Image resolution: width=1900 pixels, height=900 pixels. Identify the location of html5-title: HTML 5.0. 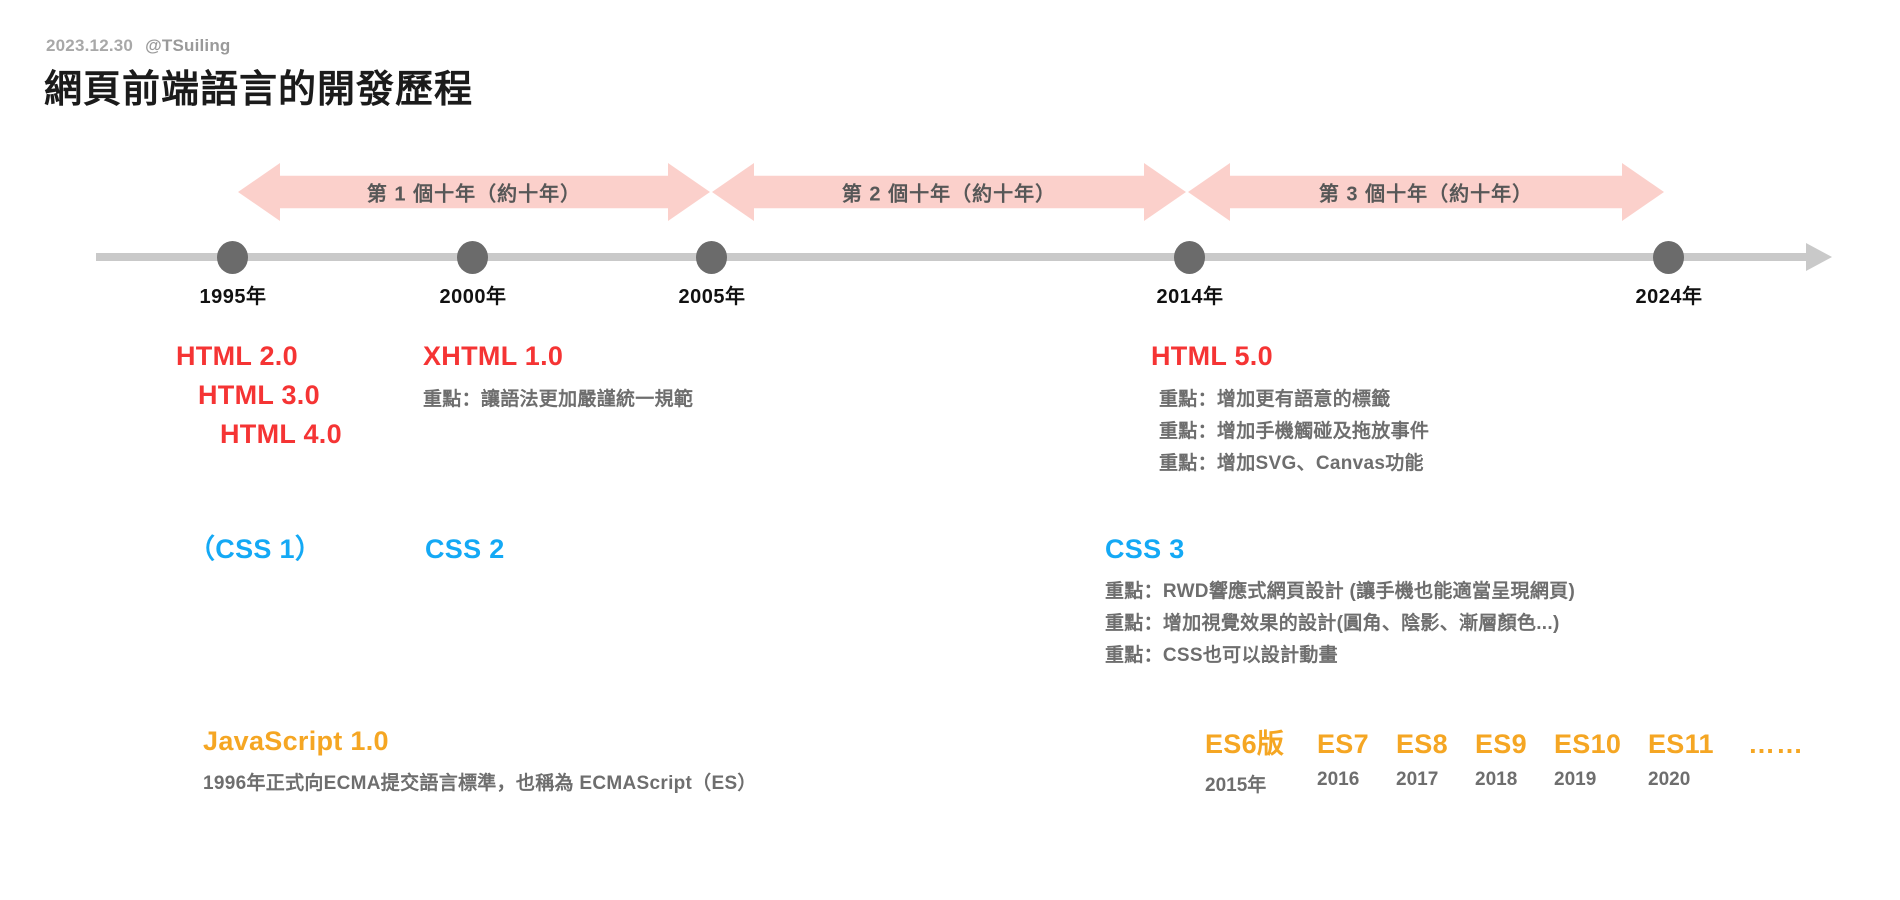
(1212, 356).